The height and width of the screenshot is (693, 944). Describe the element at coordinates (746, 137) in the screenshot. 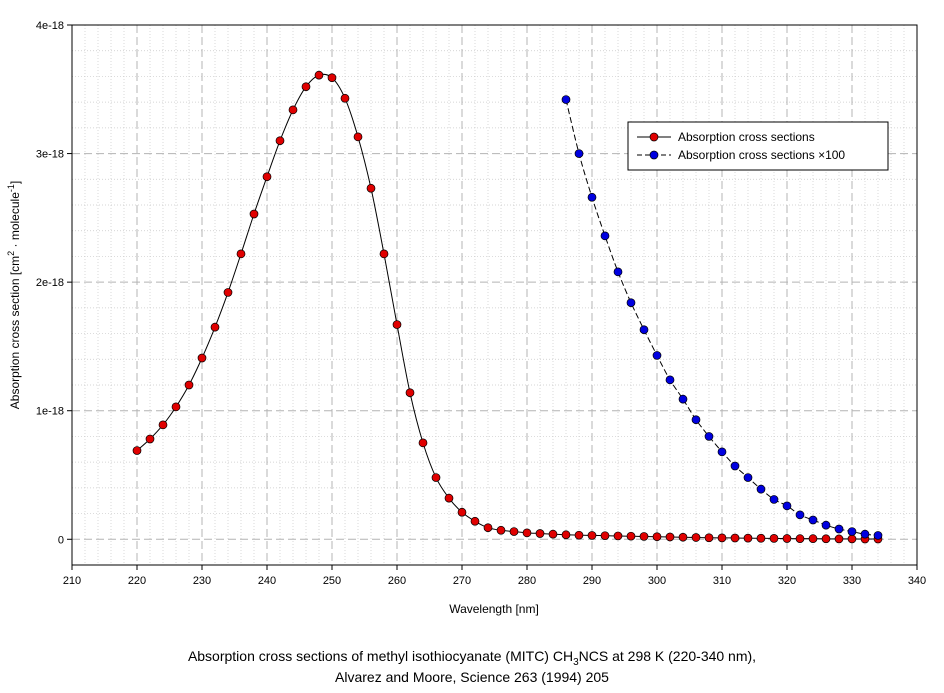

I see `legend-label-red: Absorption cross sections` at that location.